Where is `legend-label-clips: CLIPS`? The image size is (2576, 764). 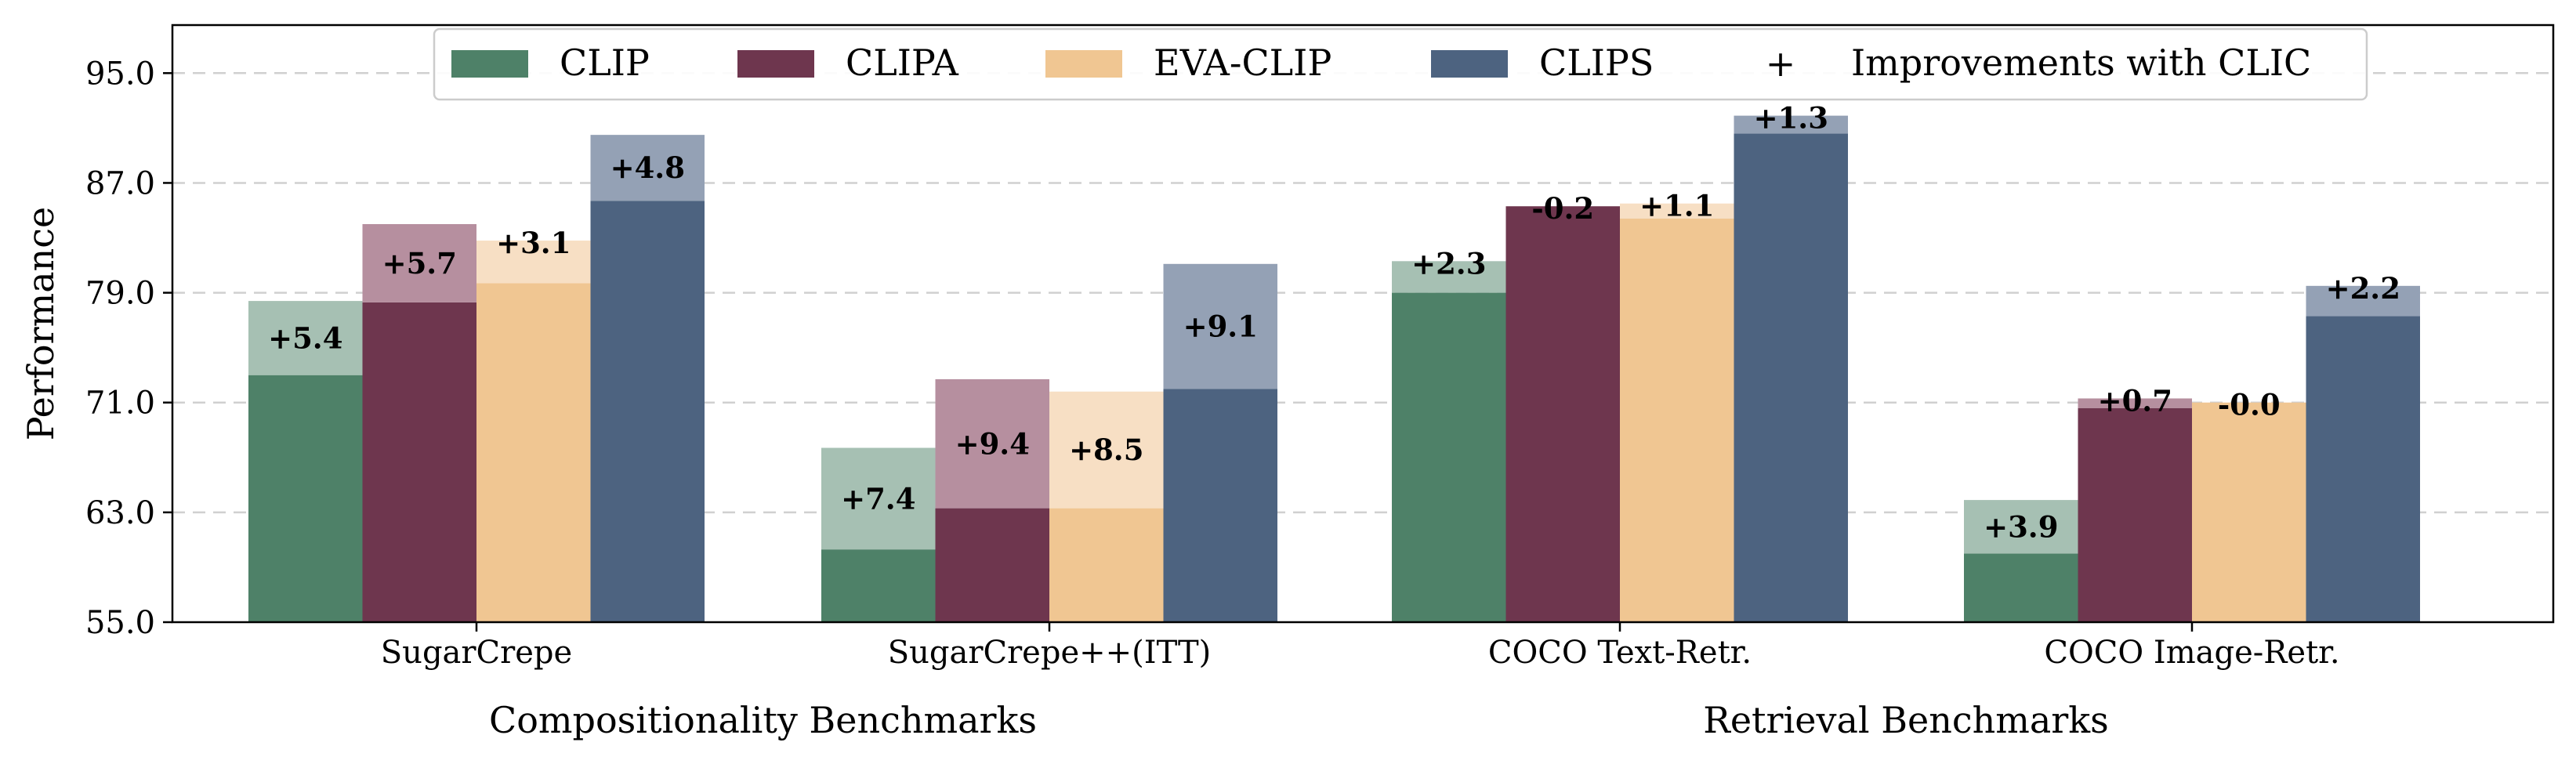 legend-label-clips: CLIPS is located at coordinates (1596, 63).